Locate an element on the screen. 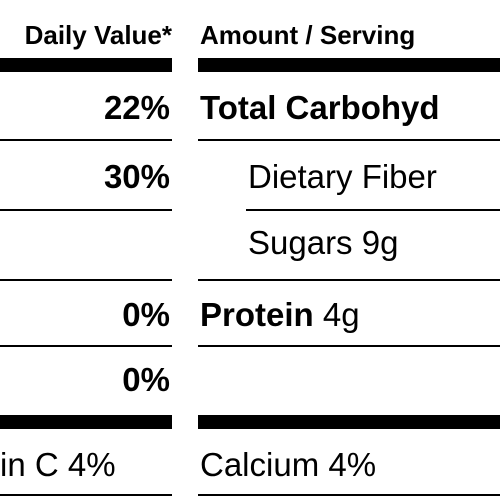  nutrient: Dietary Fiber is located at coordinates (342, 176).